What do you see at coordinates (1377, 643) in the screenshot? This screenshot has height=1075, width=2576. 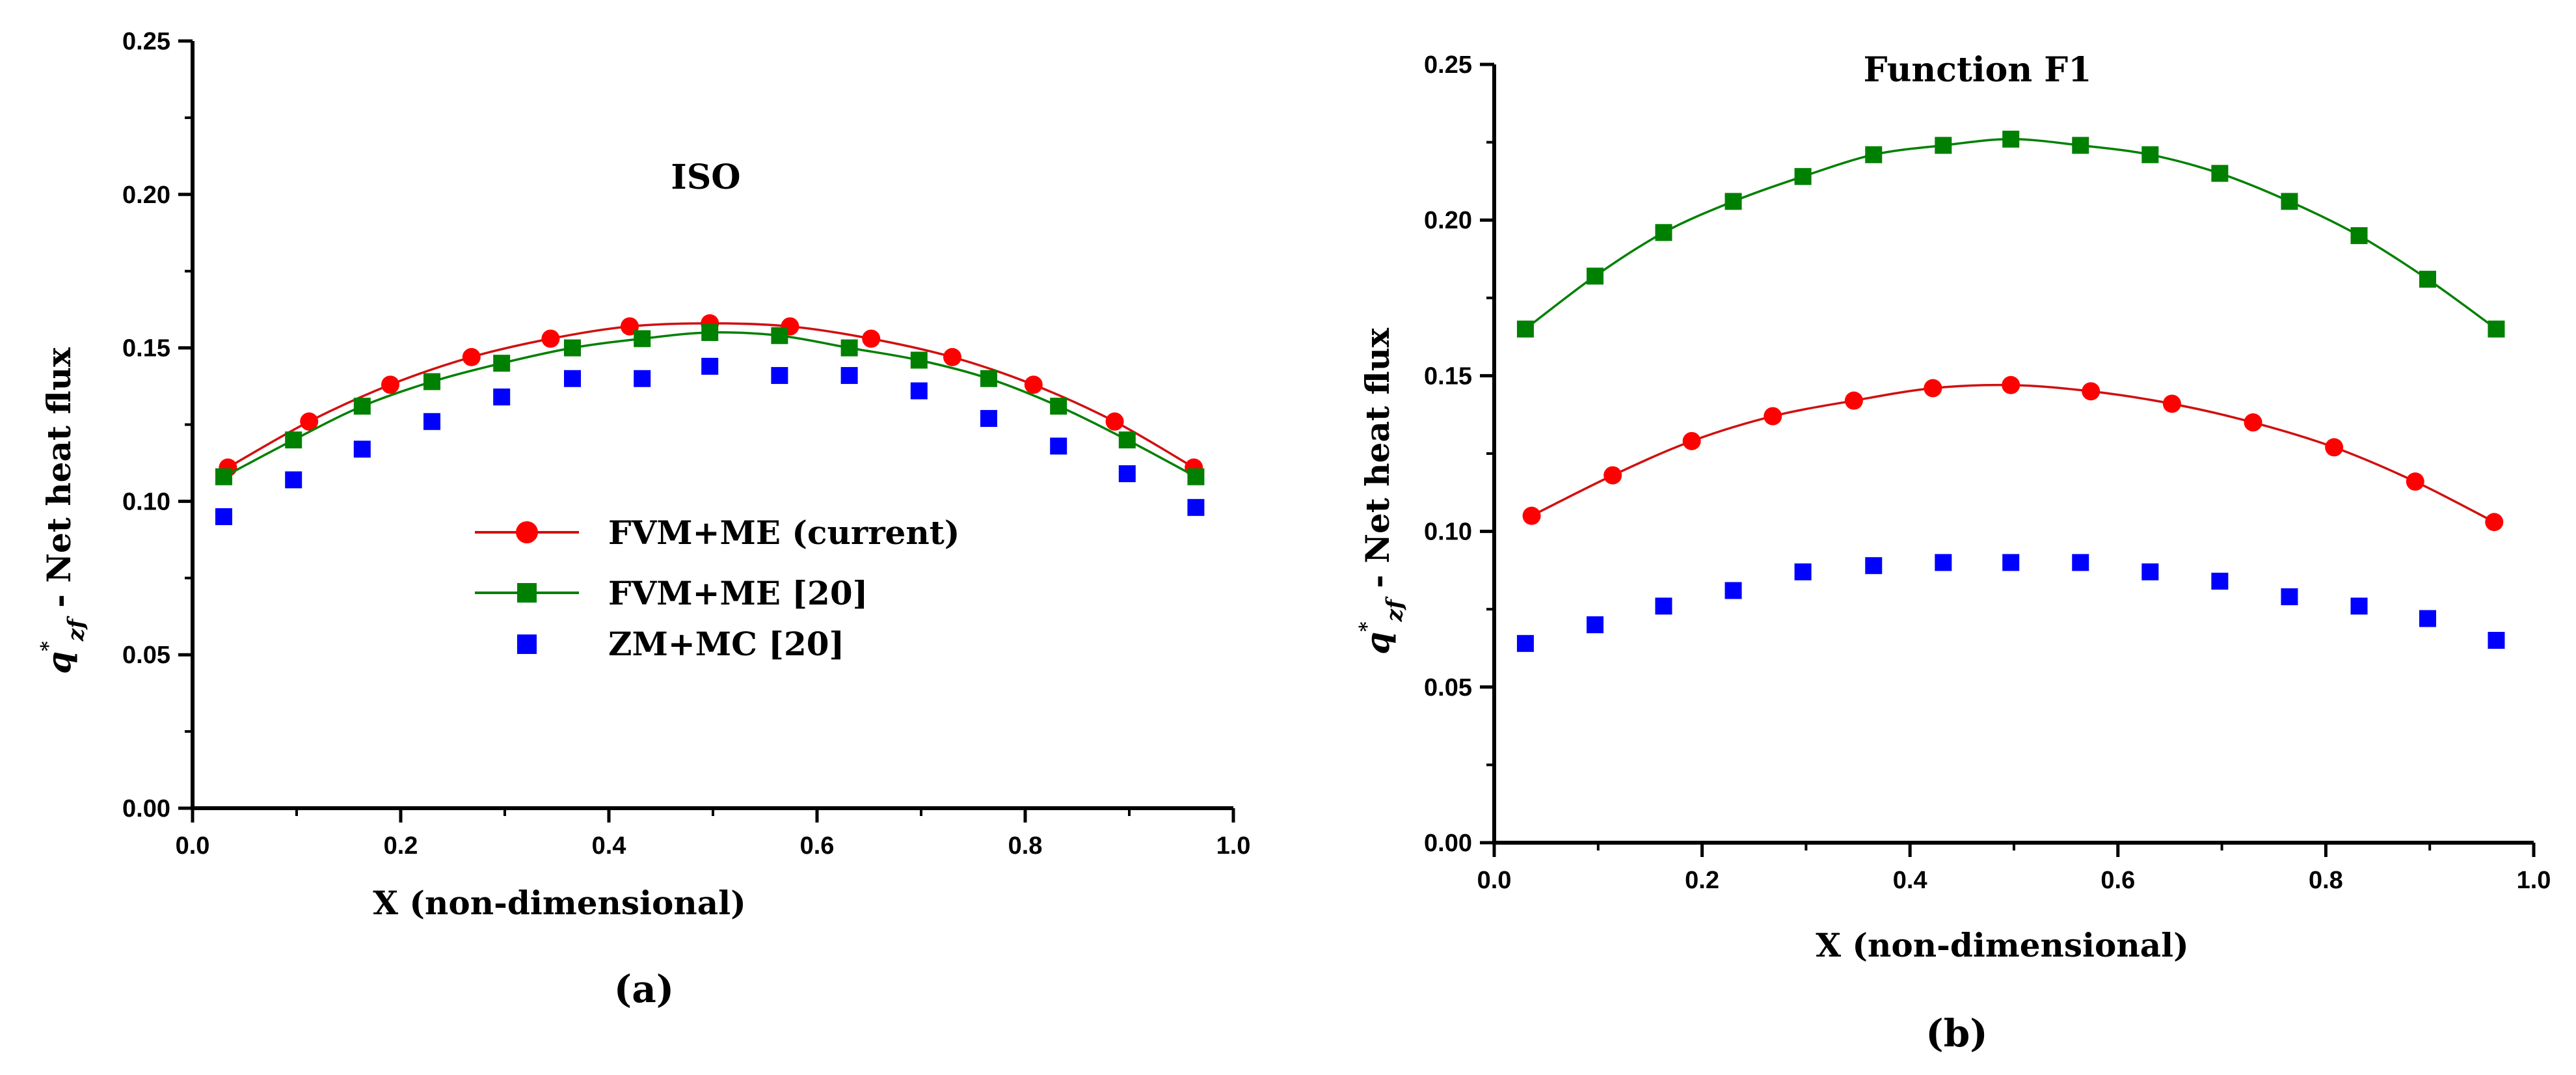 I see `chart-b-y-axis-label-main: q` at bounding box center [1377, 643].